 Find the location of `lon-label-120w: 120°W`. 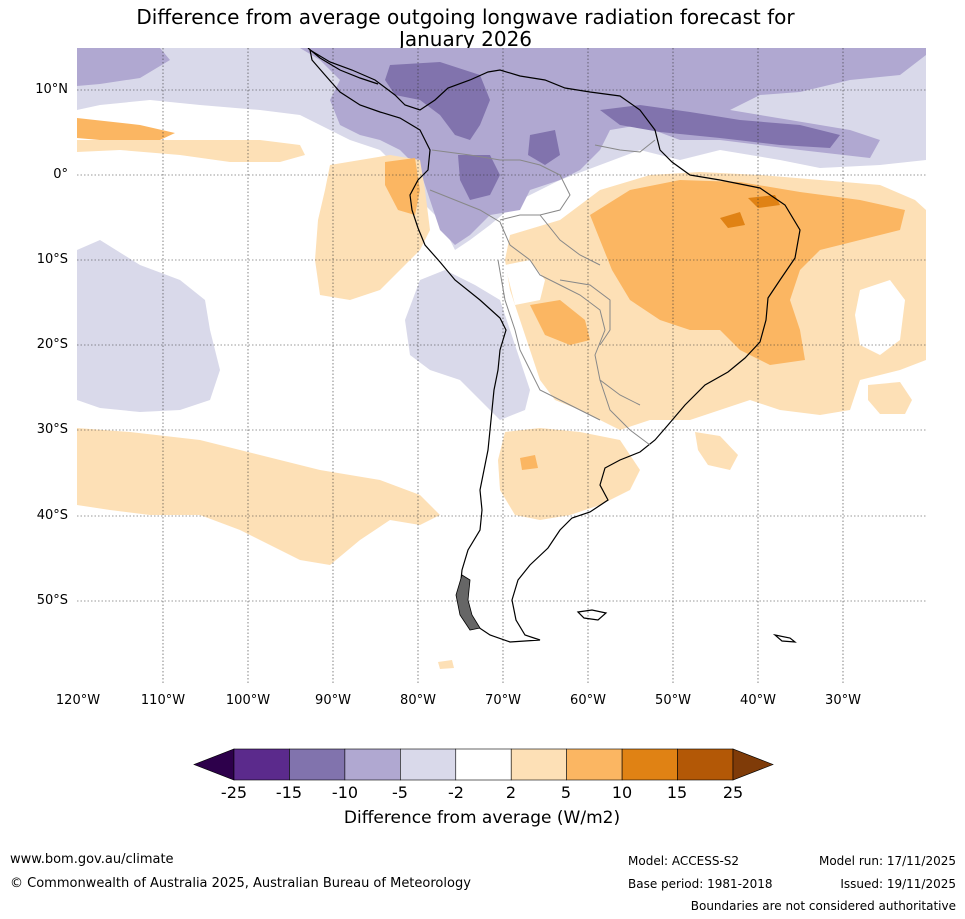

lon-label-120w: 120°W is located at coordinates (78, 700).